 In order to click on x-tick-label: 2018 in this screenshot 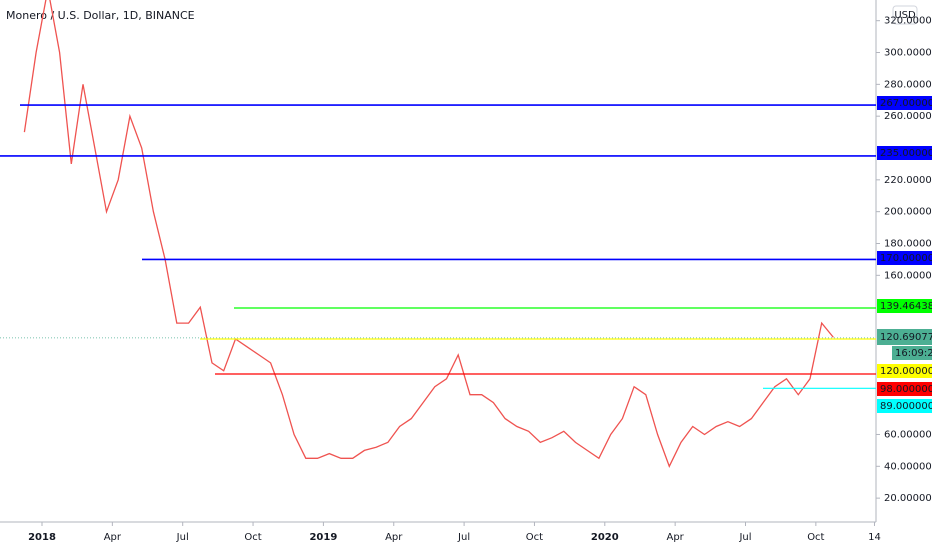, I will do `click(42, 537)`.